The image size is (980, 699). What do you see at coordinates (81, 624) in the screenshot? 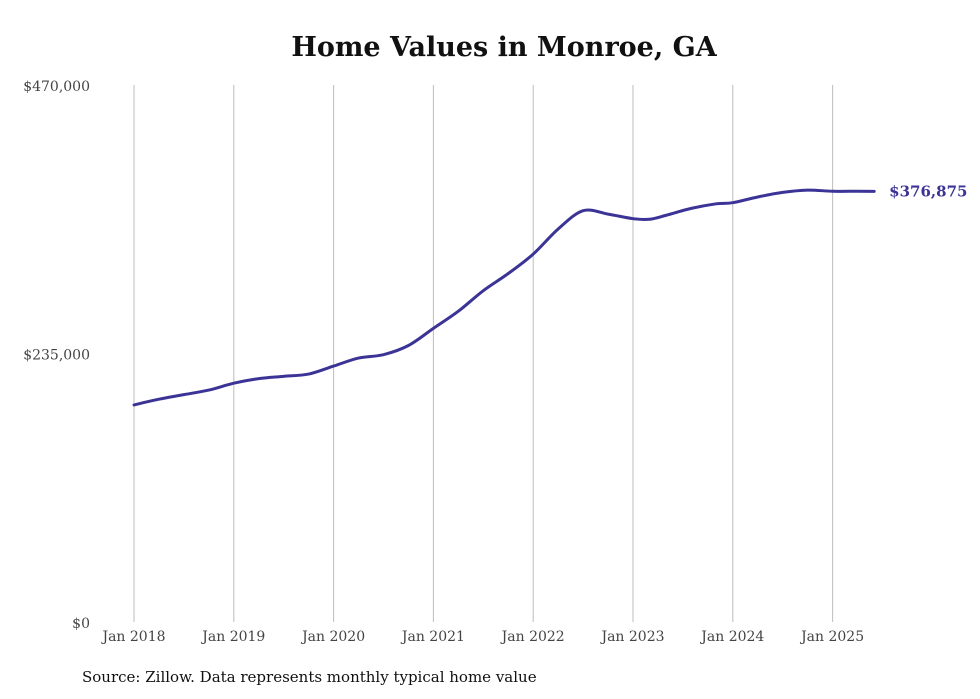
I see `y-tick-label: $0` at bounding box center [81, 624].